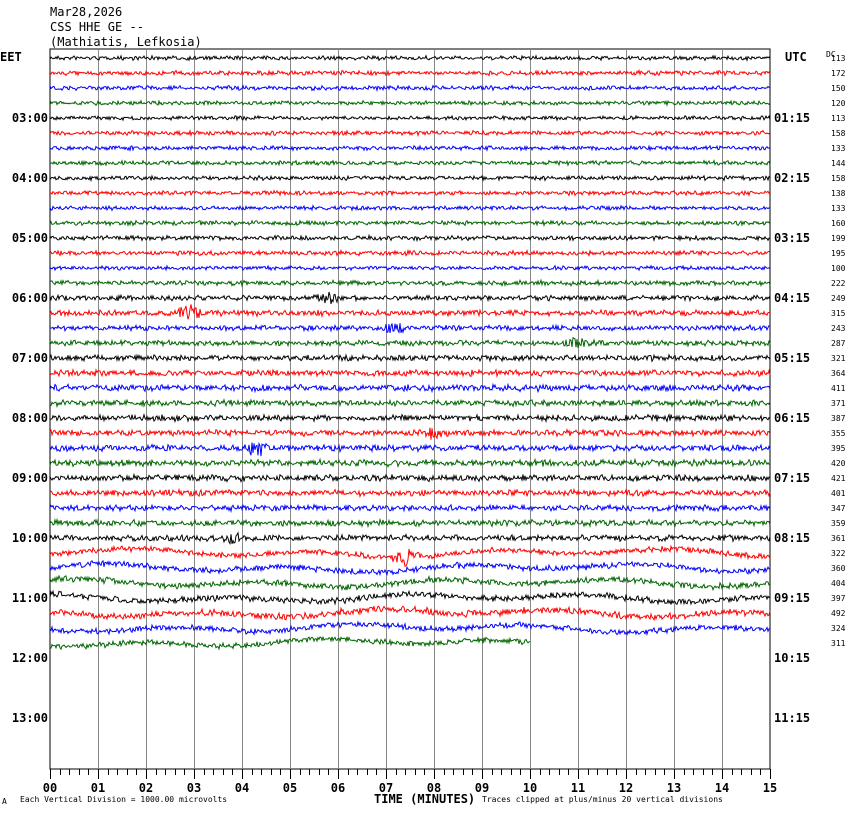 This screenshot has height=814, width=850. Describe the element at coordinates (838, 163) in the screenshot. I see `dc-offset-label: 144` at that location.